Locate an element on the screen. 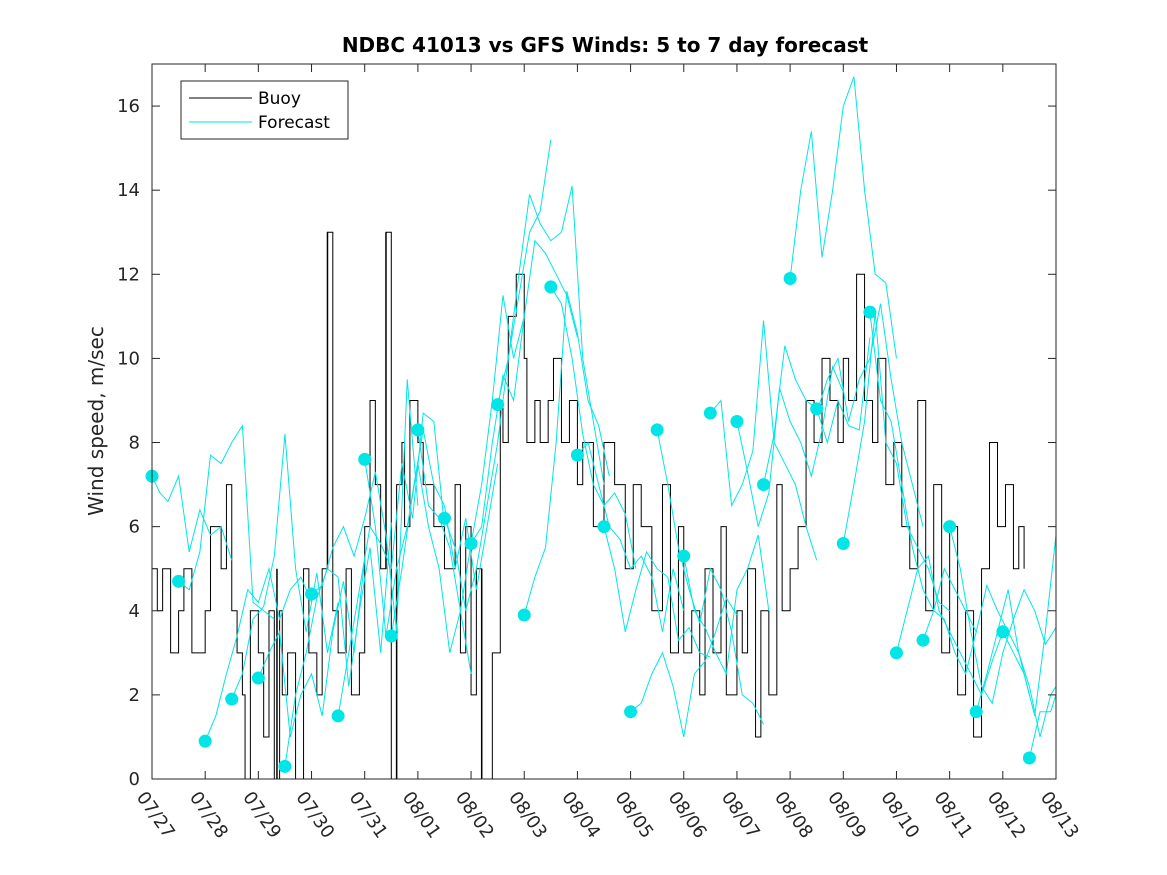 The height and width of the screenshot is (875, 1167). x-tick-label: 07/29 is located at coordinates (261, 815).